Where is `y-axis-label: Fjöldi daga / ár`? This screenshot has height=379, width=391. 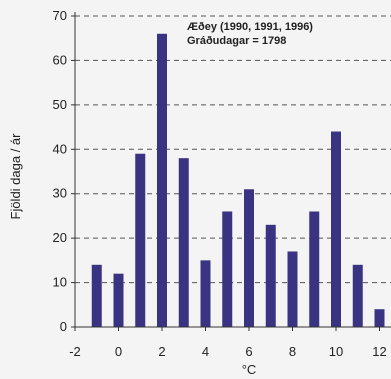
y-axis-label: Fjöldi daga / ár is located at coordinates (15, 176).